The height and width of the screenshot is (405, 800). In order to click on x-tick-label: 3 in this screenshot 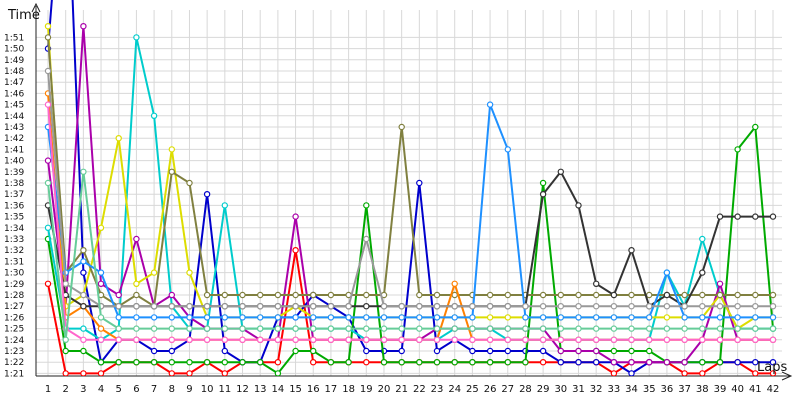, I will do `click(83, 389)`.